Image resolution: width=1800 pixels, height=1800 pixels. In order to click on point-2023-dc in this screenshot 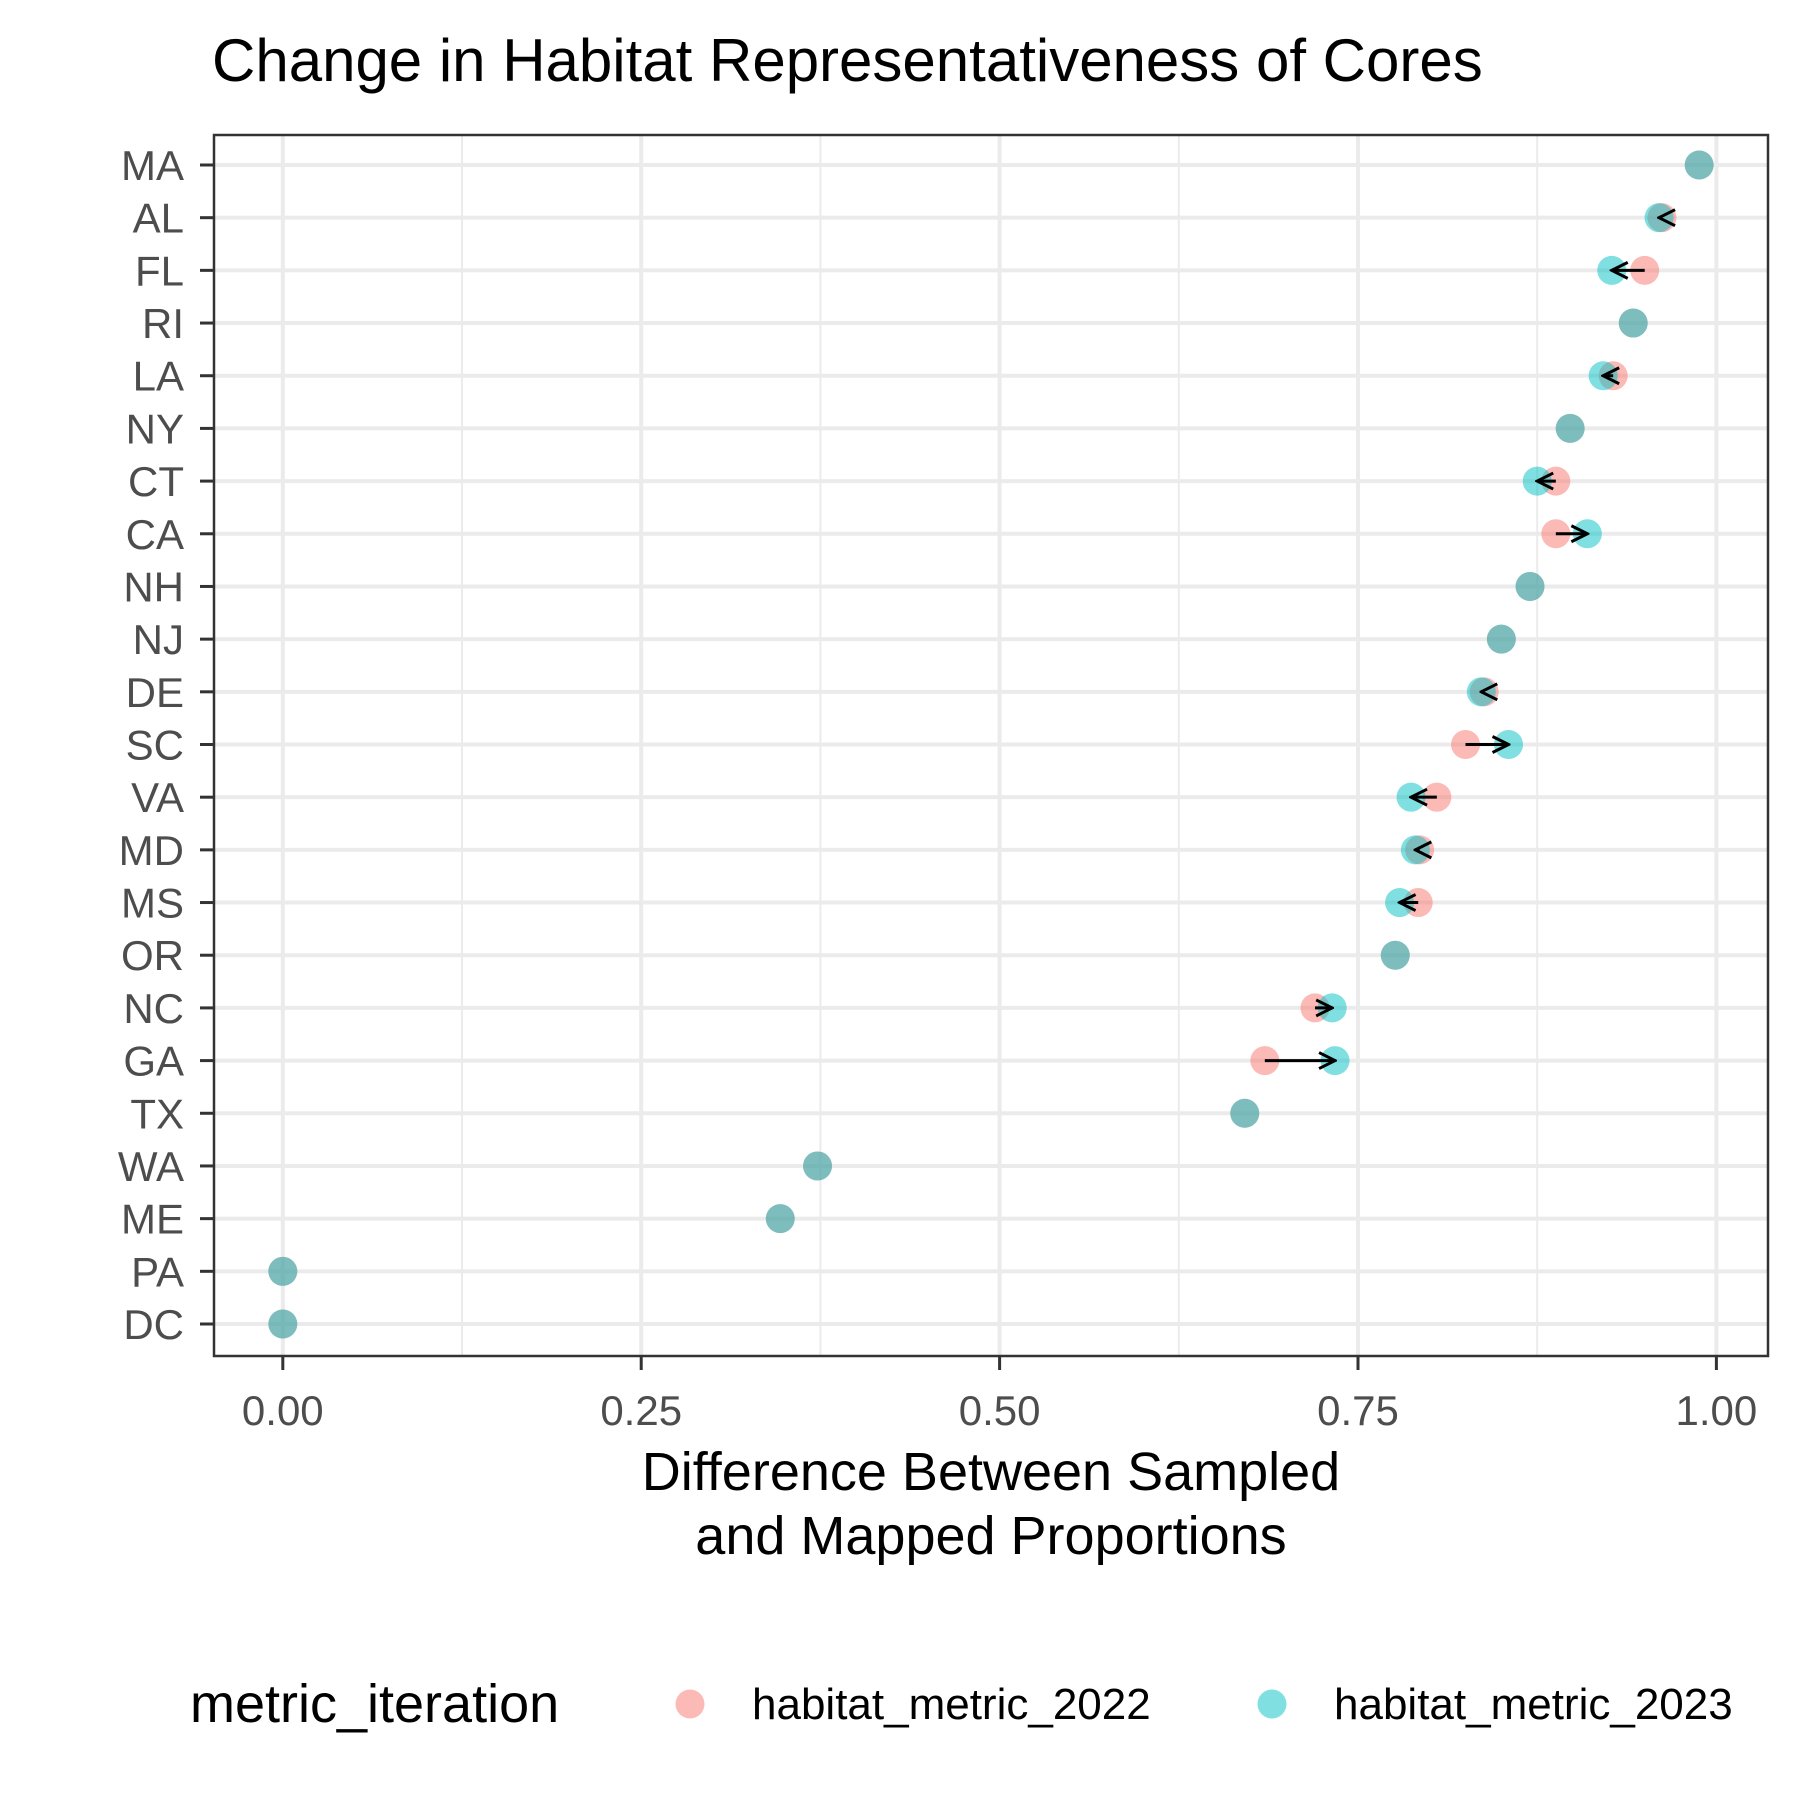, I will do `click(283, 1324)`.